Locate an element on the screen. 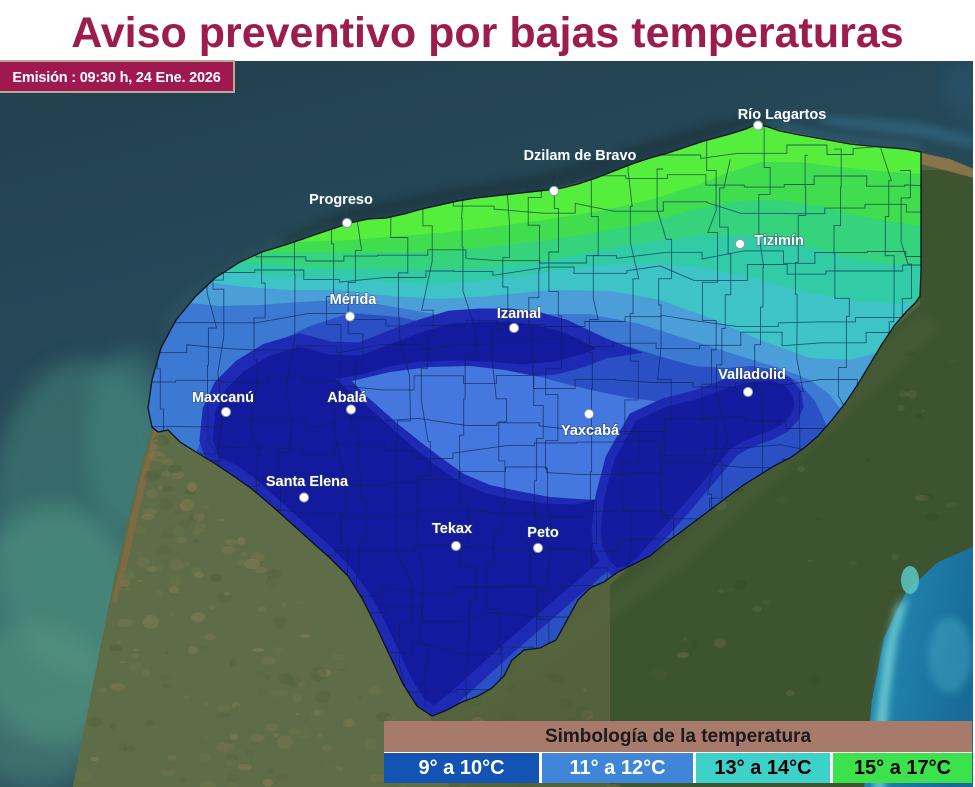 The image size is (975, 787). svg-text: Río Lagartos is located at coordinates (782, 115).